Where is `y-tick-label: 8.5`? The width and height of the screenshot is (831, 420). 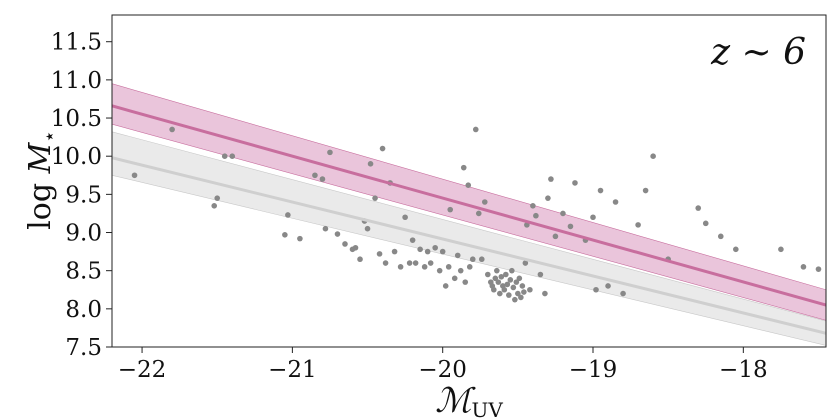 y-tick-label: 8.5 is located at coordinates (83, 272).